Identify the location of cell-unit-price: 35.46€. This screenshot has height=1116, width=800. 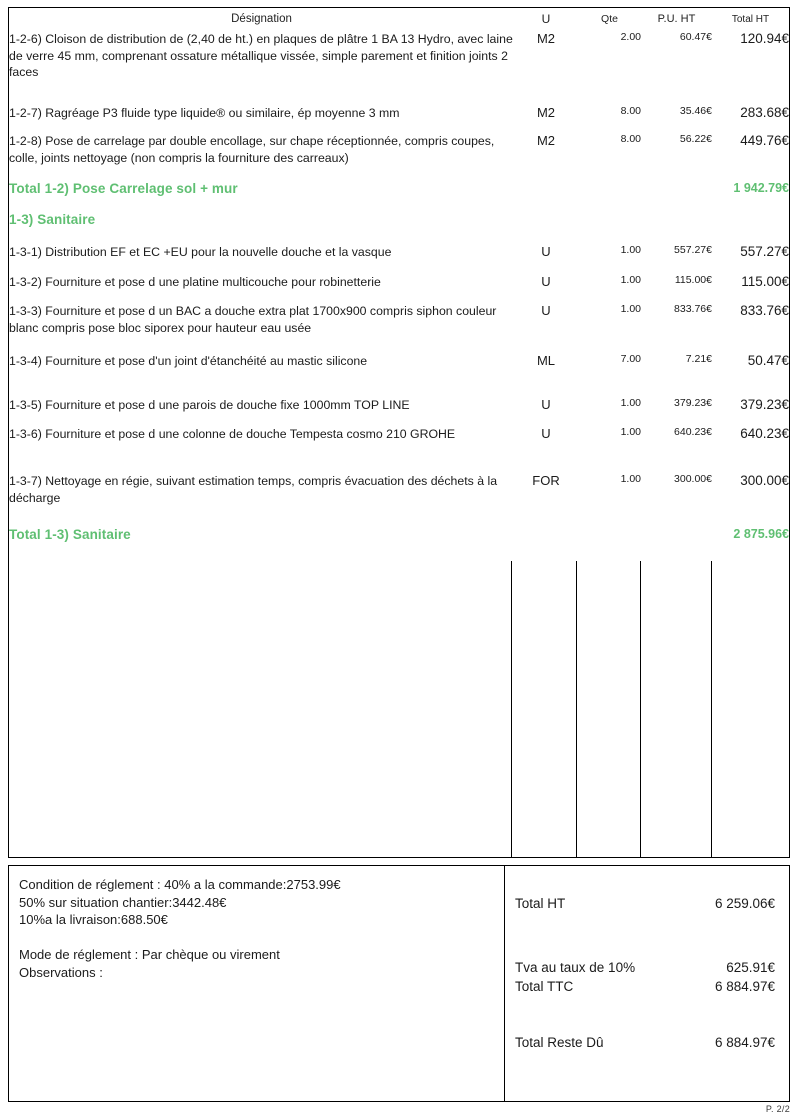
(695, 111).